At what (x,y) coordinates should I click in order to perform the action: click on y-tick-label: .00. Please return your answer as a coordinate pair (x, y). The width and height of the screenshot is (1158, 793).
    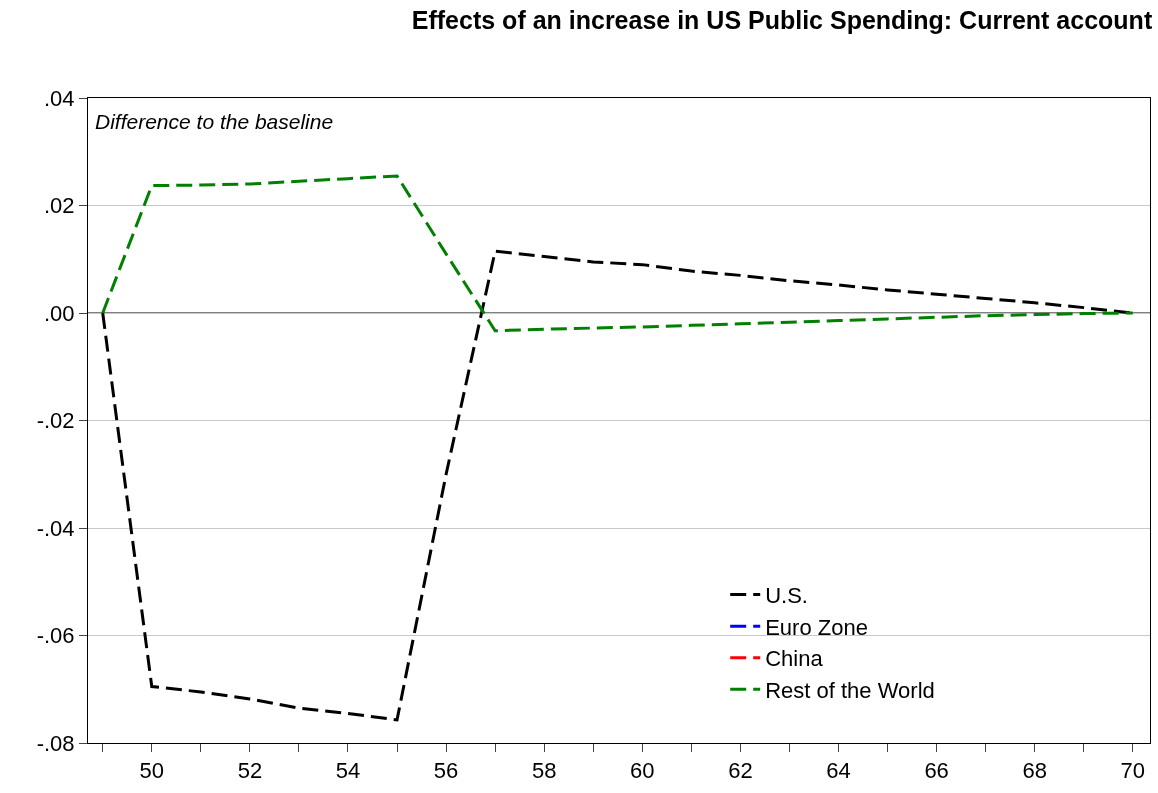
    Looking at the image, I should click on (59, 313).